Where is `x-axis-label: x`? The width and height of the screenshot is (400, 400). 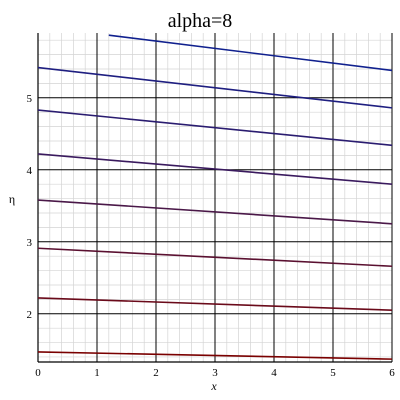
x-axis-label: x is located at coordinates (213, 386).